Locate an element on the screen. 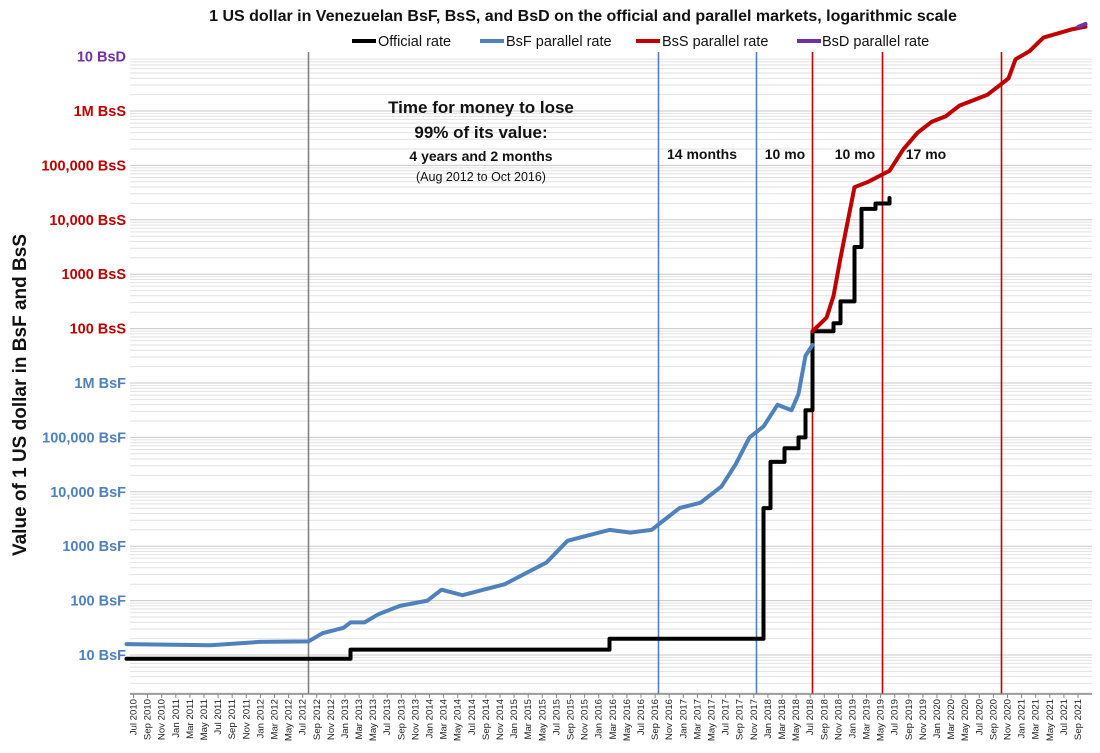 The image size is (1100, 753). x-tick-label: Sep 2018 is located at coordinates (824, 719).